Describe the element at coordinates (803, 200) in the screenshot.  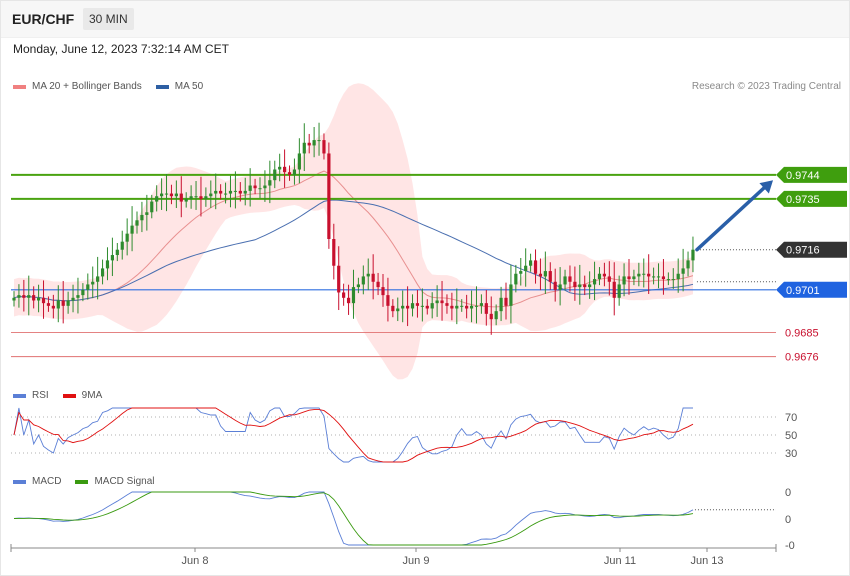
I see `level-label-1: 0.9735` at that location.